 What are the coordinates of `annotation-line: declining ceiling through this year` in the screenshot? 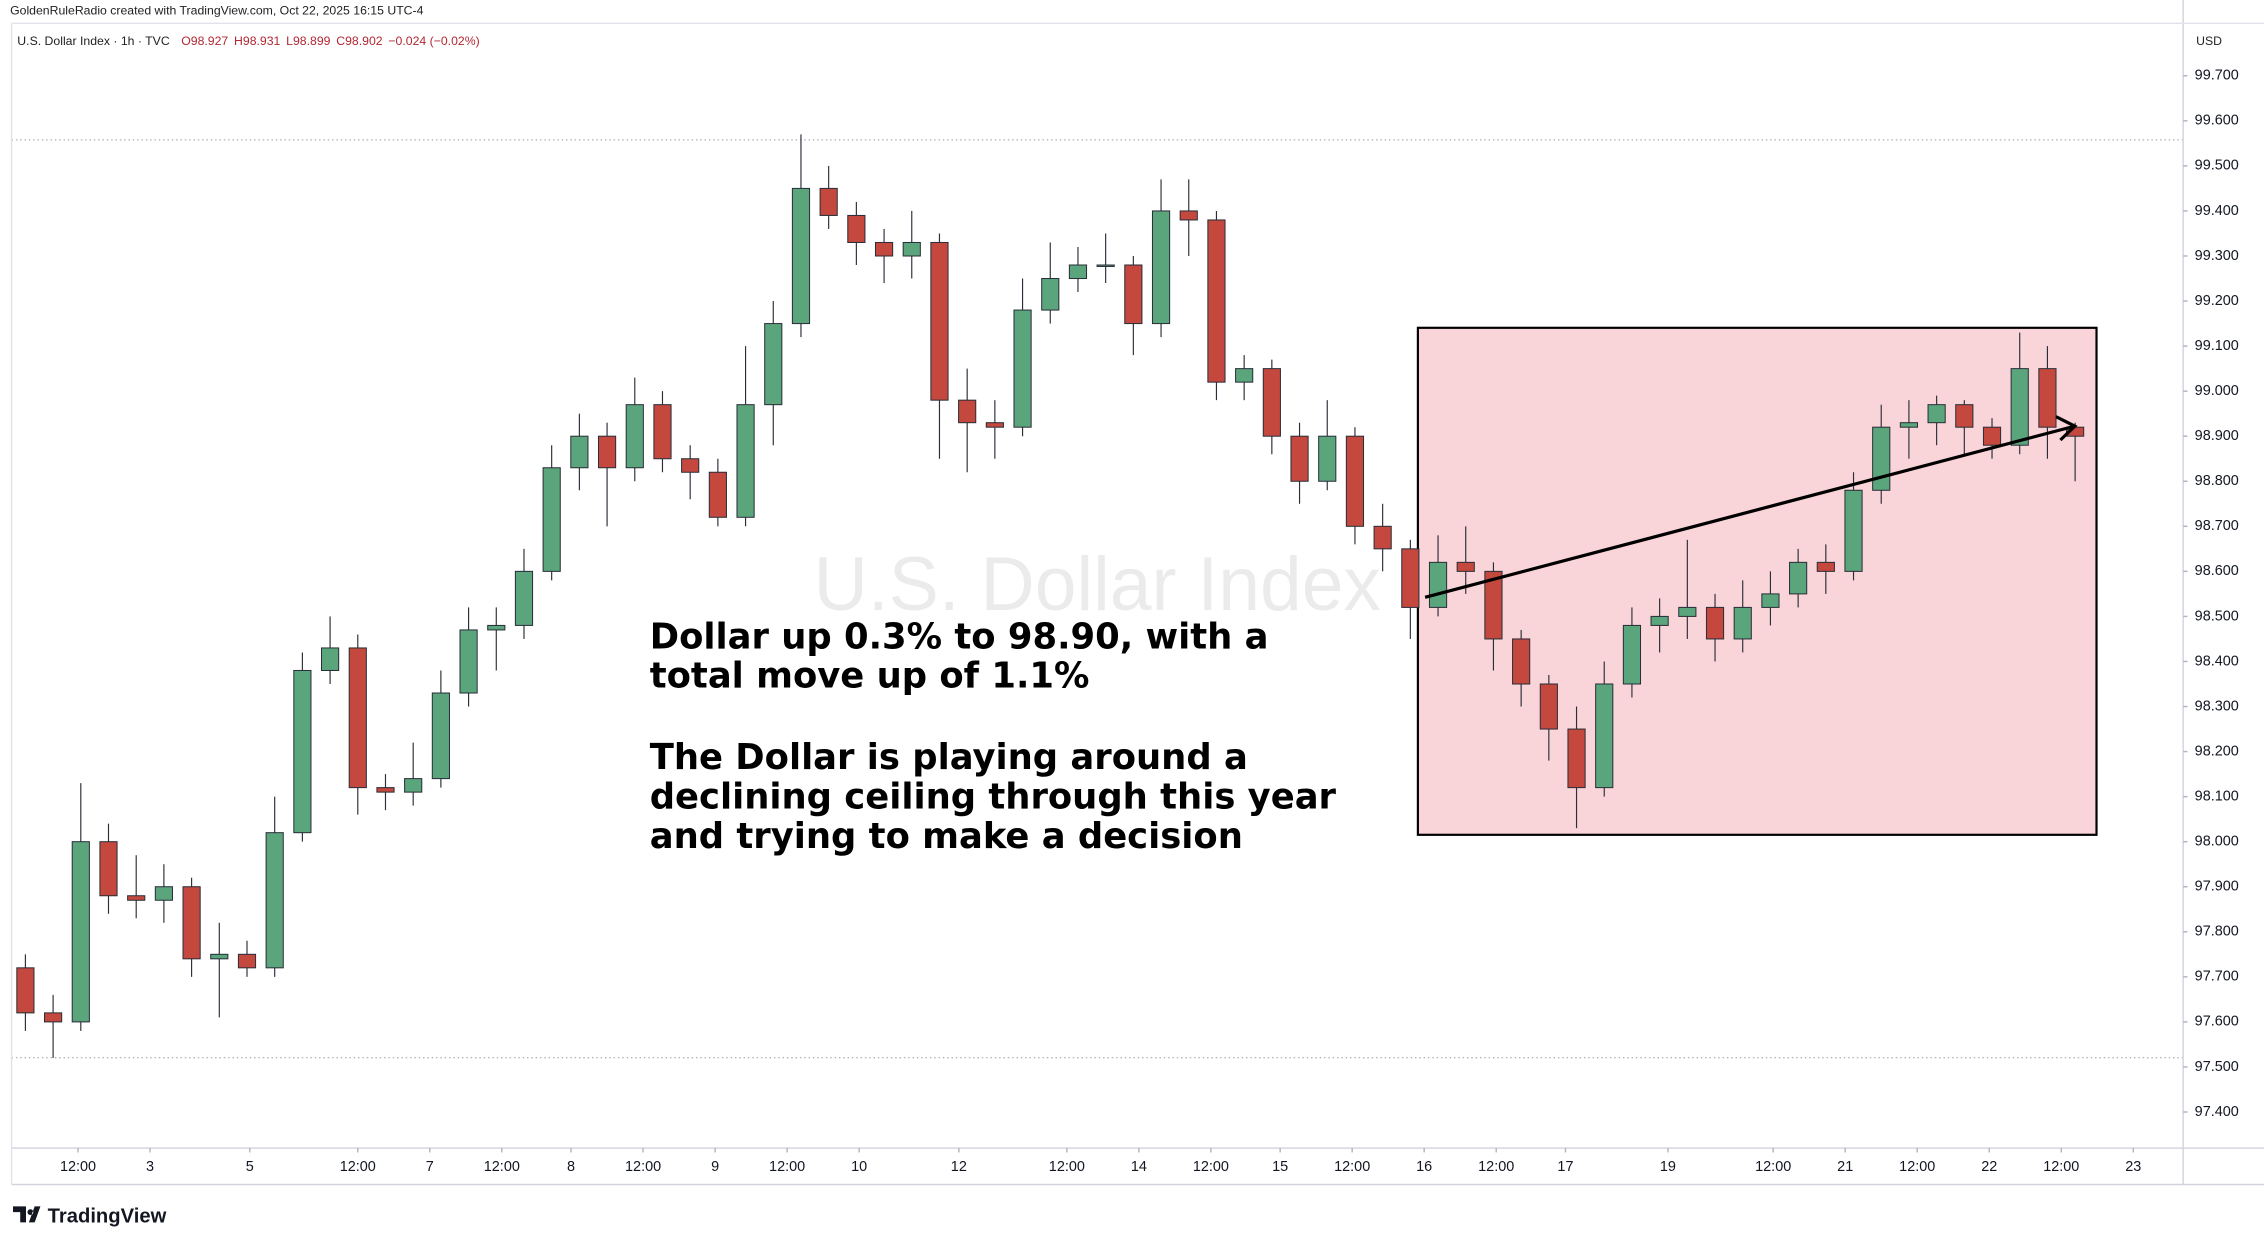 It's located at (993, 796).